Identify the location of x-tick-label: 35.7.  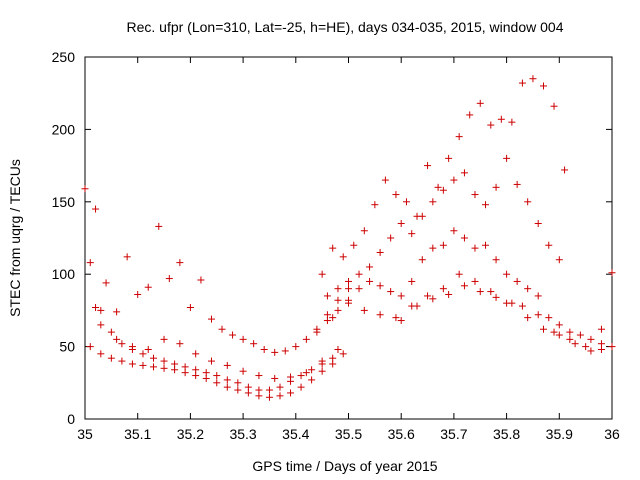
(453, 434).